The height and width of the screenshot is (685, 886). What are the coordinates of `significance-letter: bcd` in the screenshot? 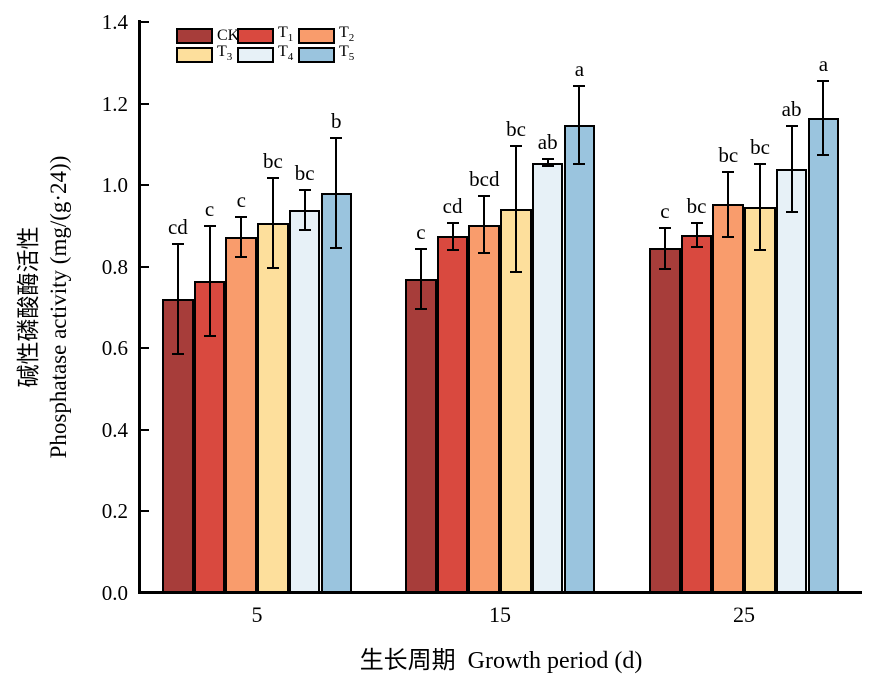 It's located at (484, 179).